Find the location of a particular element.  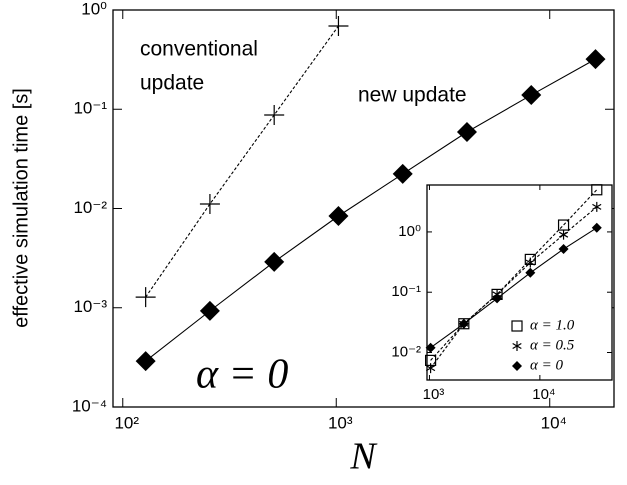

y-tick-label: 10⁻³ is located at coordinates (90, 306).